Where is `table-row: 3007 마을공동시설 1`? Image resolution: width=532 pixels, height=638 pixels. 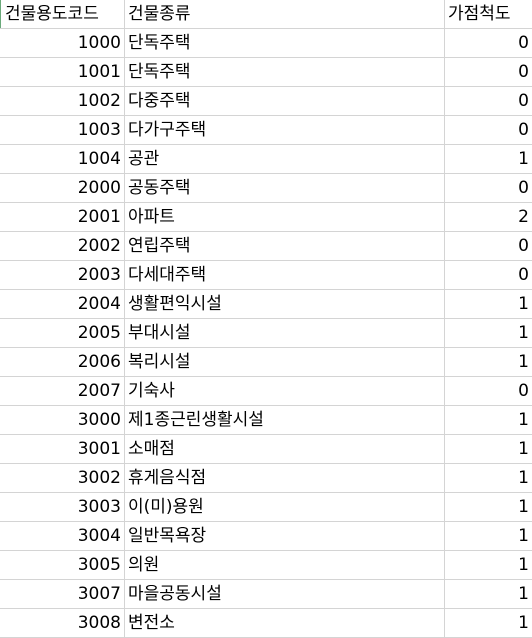
table-row: 3007 마을공동시설 1 is located at coordinates (266, 594).